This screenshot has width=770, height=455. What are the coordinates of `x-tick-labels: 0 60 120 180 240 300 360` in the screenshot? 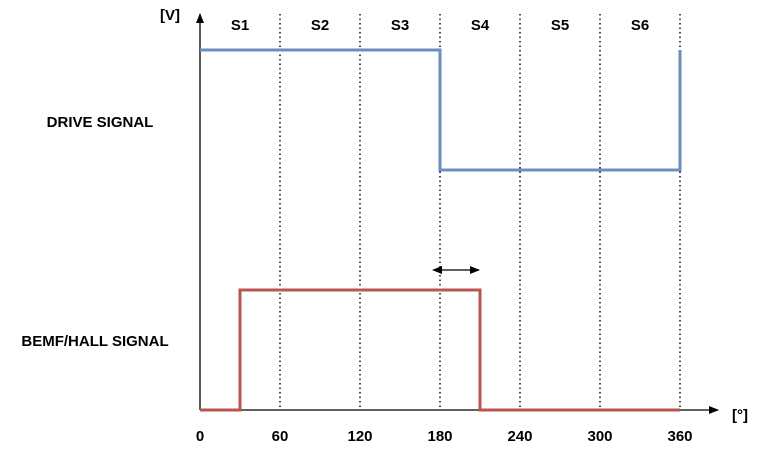 It's located at (444, 436).